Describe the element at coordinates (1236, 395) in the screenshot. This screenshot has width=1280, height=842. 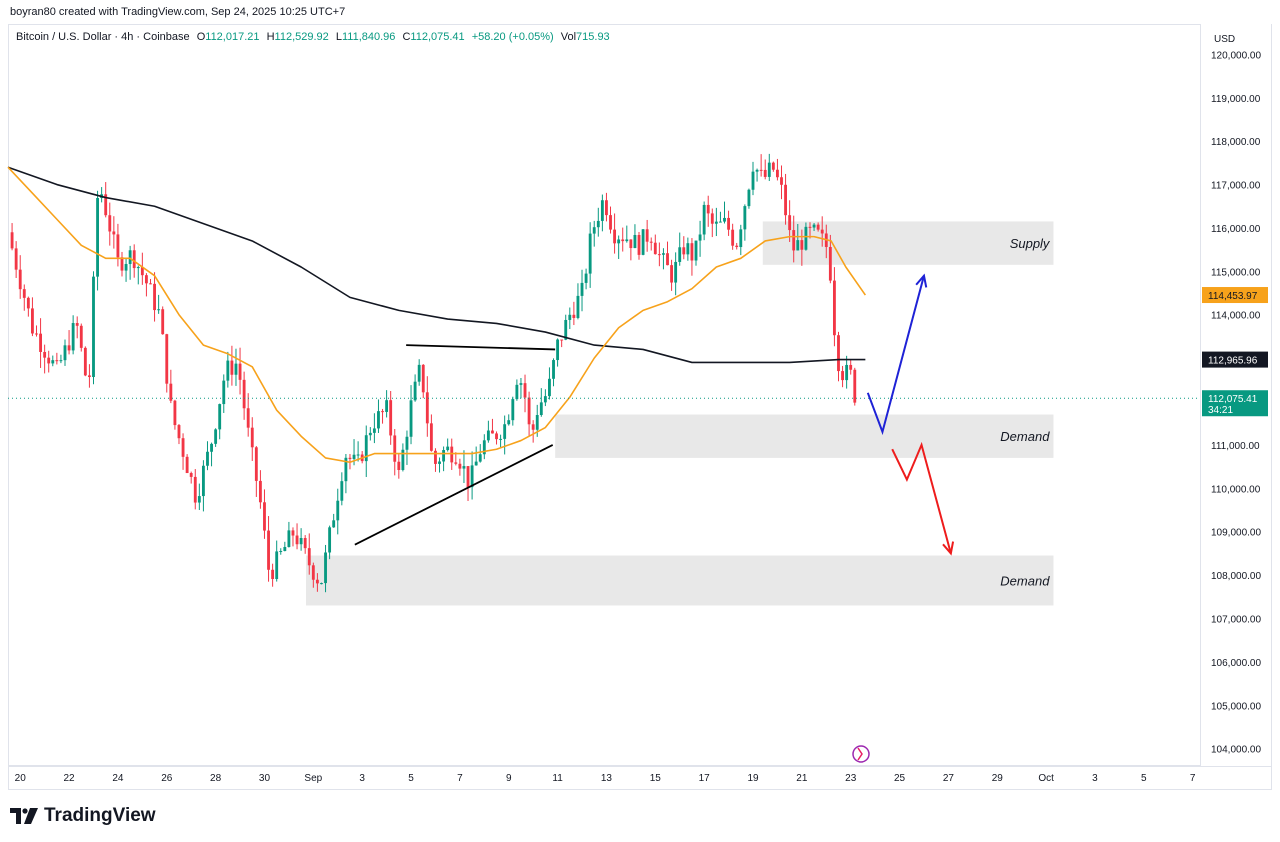
I see `price-axis` at that location.